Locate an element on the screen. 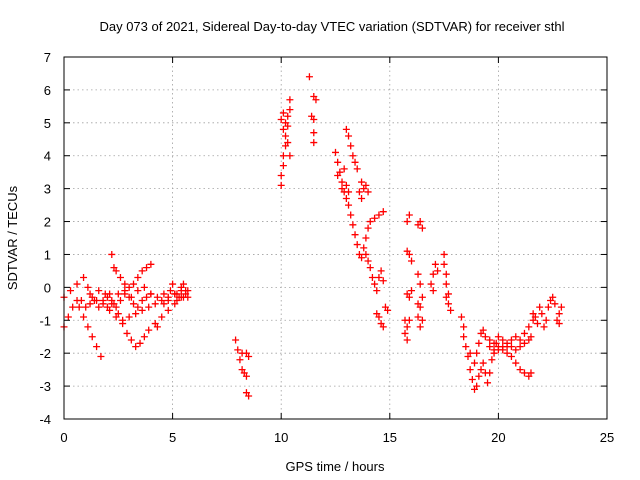 Image resolution: width=640 pixels, height=480 pixels. series-arc-k is located at coordinates (312, 110).